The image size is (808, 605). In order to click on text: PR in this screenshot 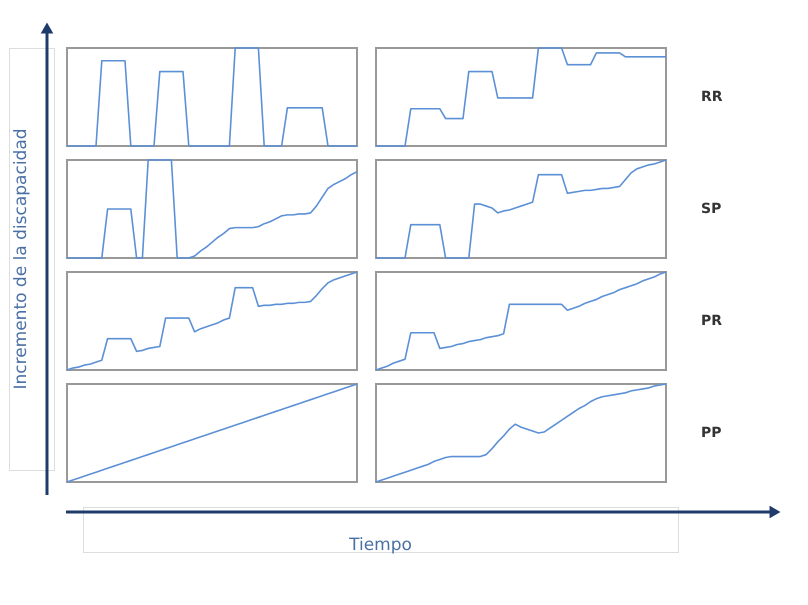, I will do `click(711, 321)`.